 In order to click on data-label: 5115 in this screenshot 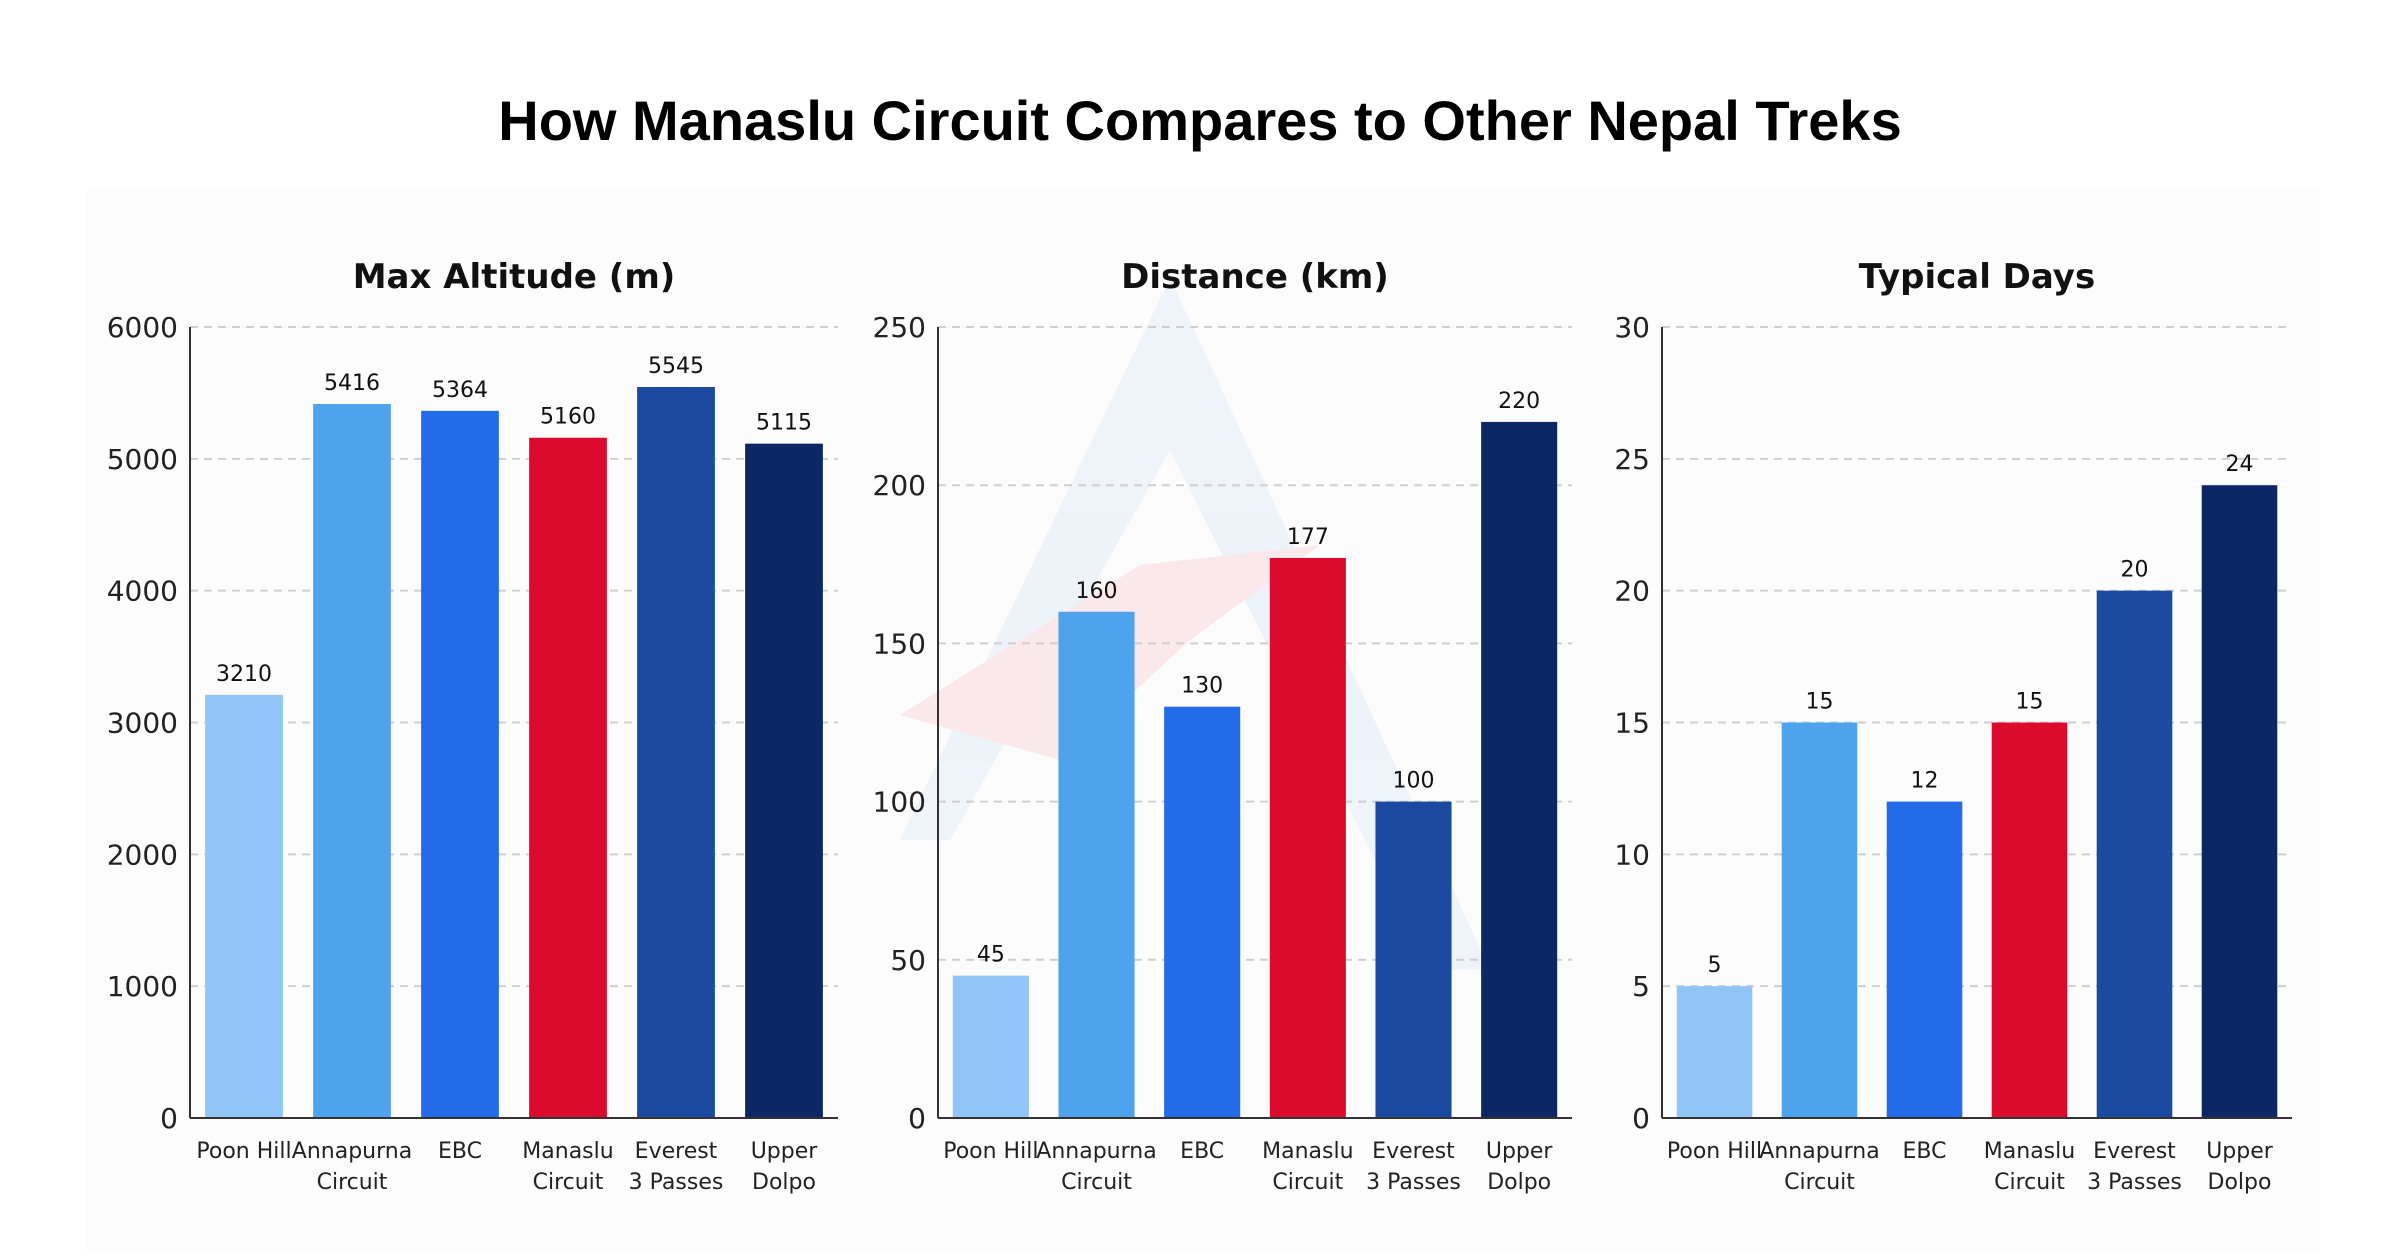, I will do `click(784, 423)`.